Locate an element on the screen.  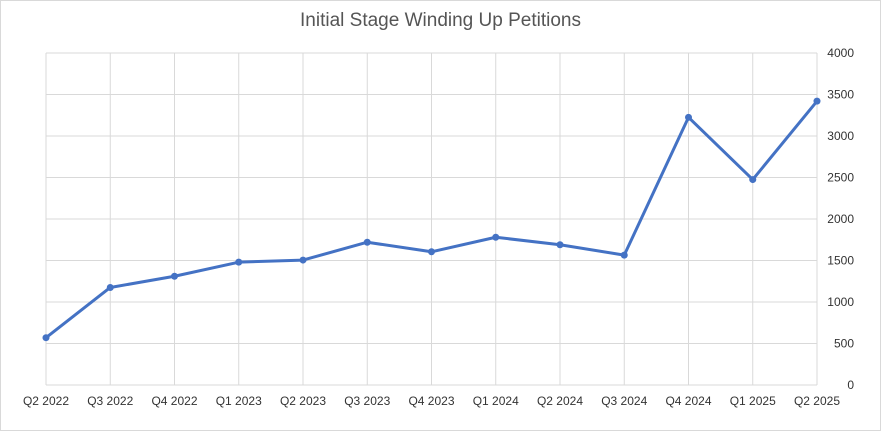
y-tick-label: 2500 is located at coordinates (840, 178).